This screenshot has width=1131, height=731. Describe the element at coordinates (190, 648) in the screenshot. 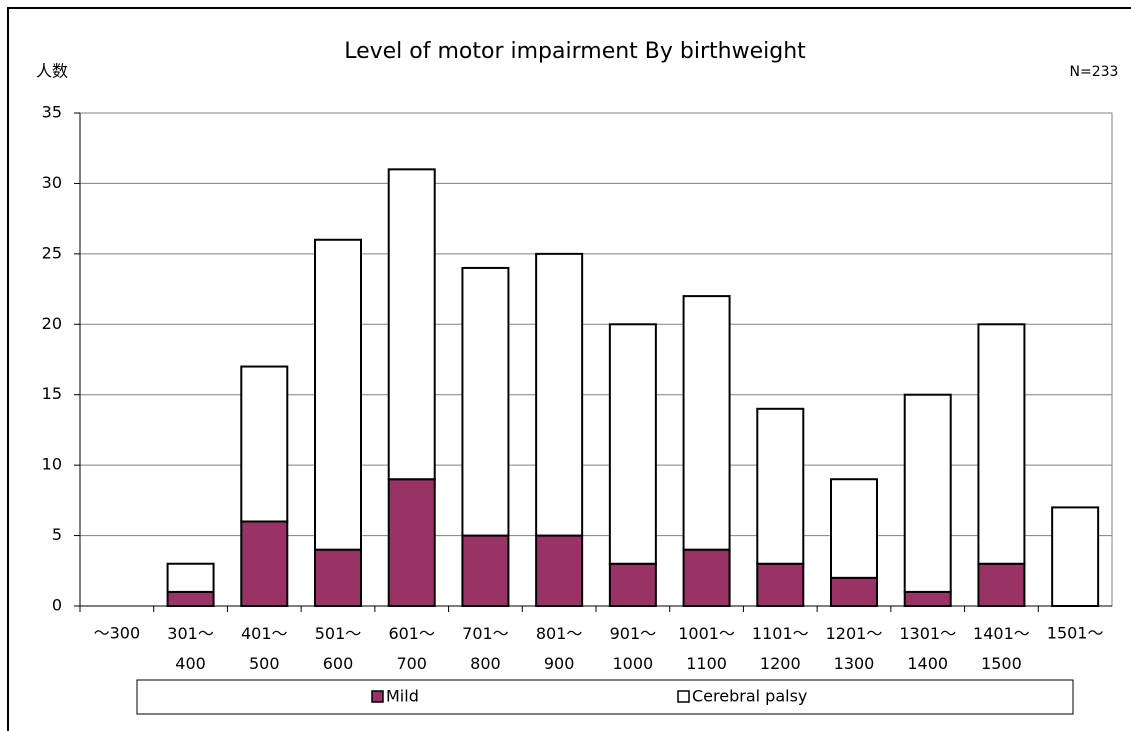

I see `x-tick-label: 301～ 400` at that location.